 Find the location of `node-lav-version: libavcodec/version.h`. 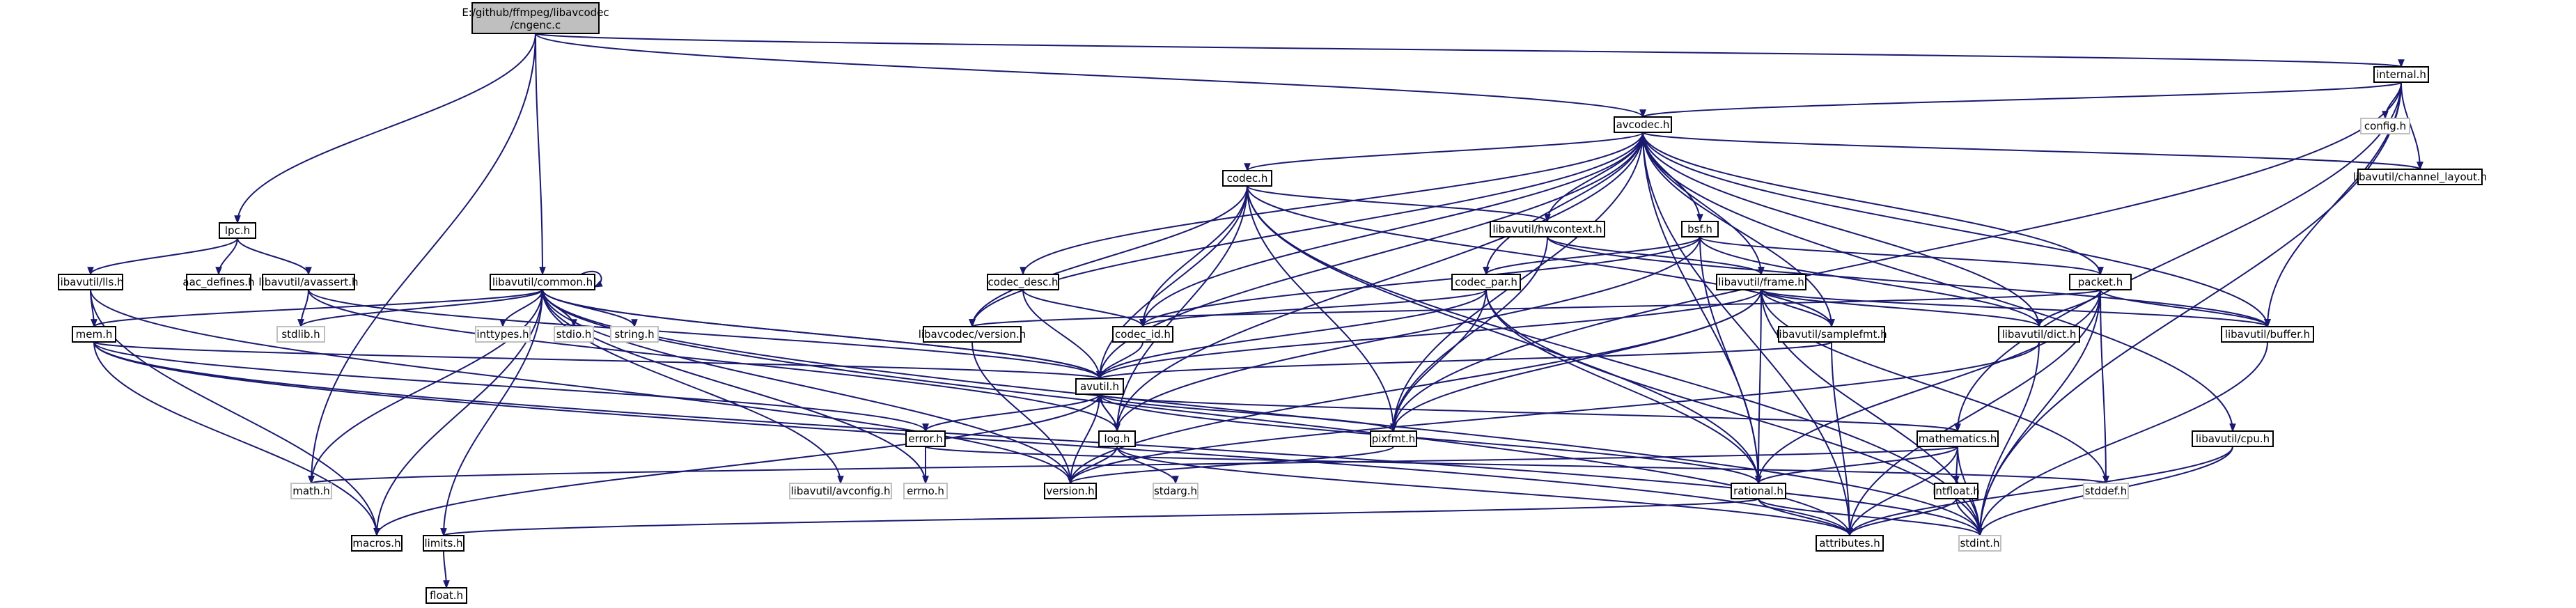

node-lav-version: libavcodec/version.h is located at coordinates (973, 334).